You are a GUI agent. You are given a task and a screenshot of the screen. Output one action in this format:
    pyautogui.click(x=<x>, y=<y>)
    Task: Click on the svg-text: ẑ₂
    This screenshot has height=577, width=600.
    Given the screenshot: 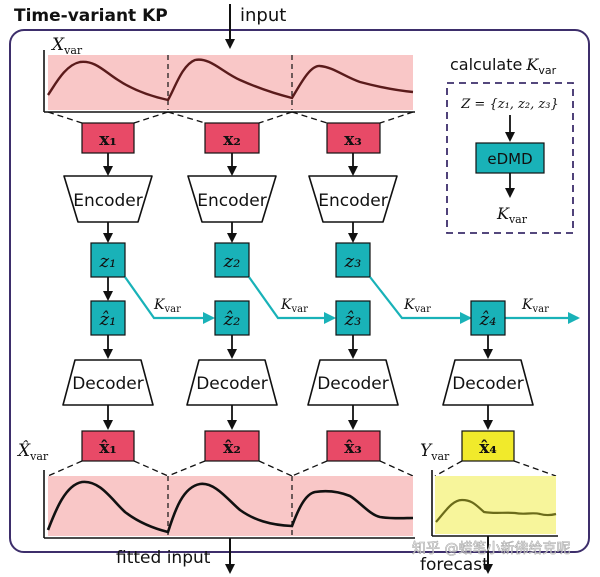 What is the action you would take?
    pyautogui.click(x=232, y=319)
    